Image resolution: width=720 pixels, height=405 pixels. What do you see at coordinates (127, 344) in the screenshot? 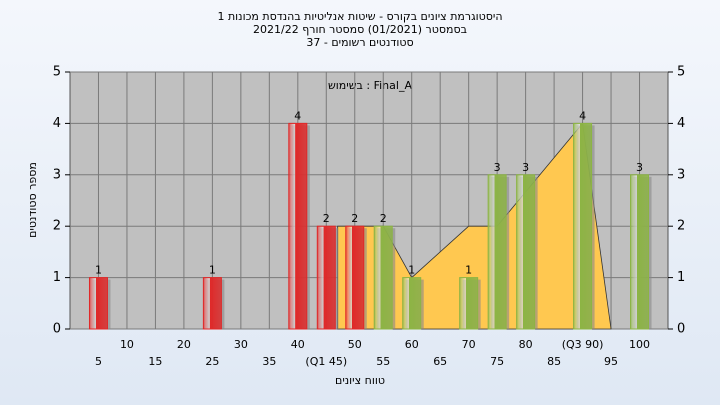
I see `x-tick-label: 10` at bounding box center [127, 344].